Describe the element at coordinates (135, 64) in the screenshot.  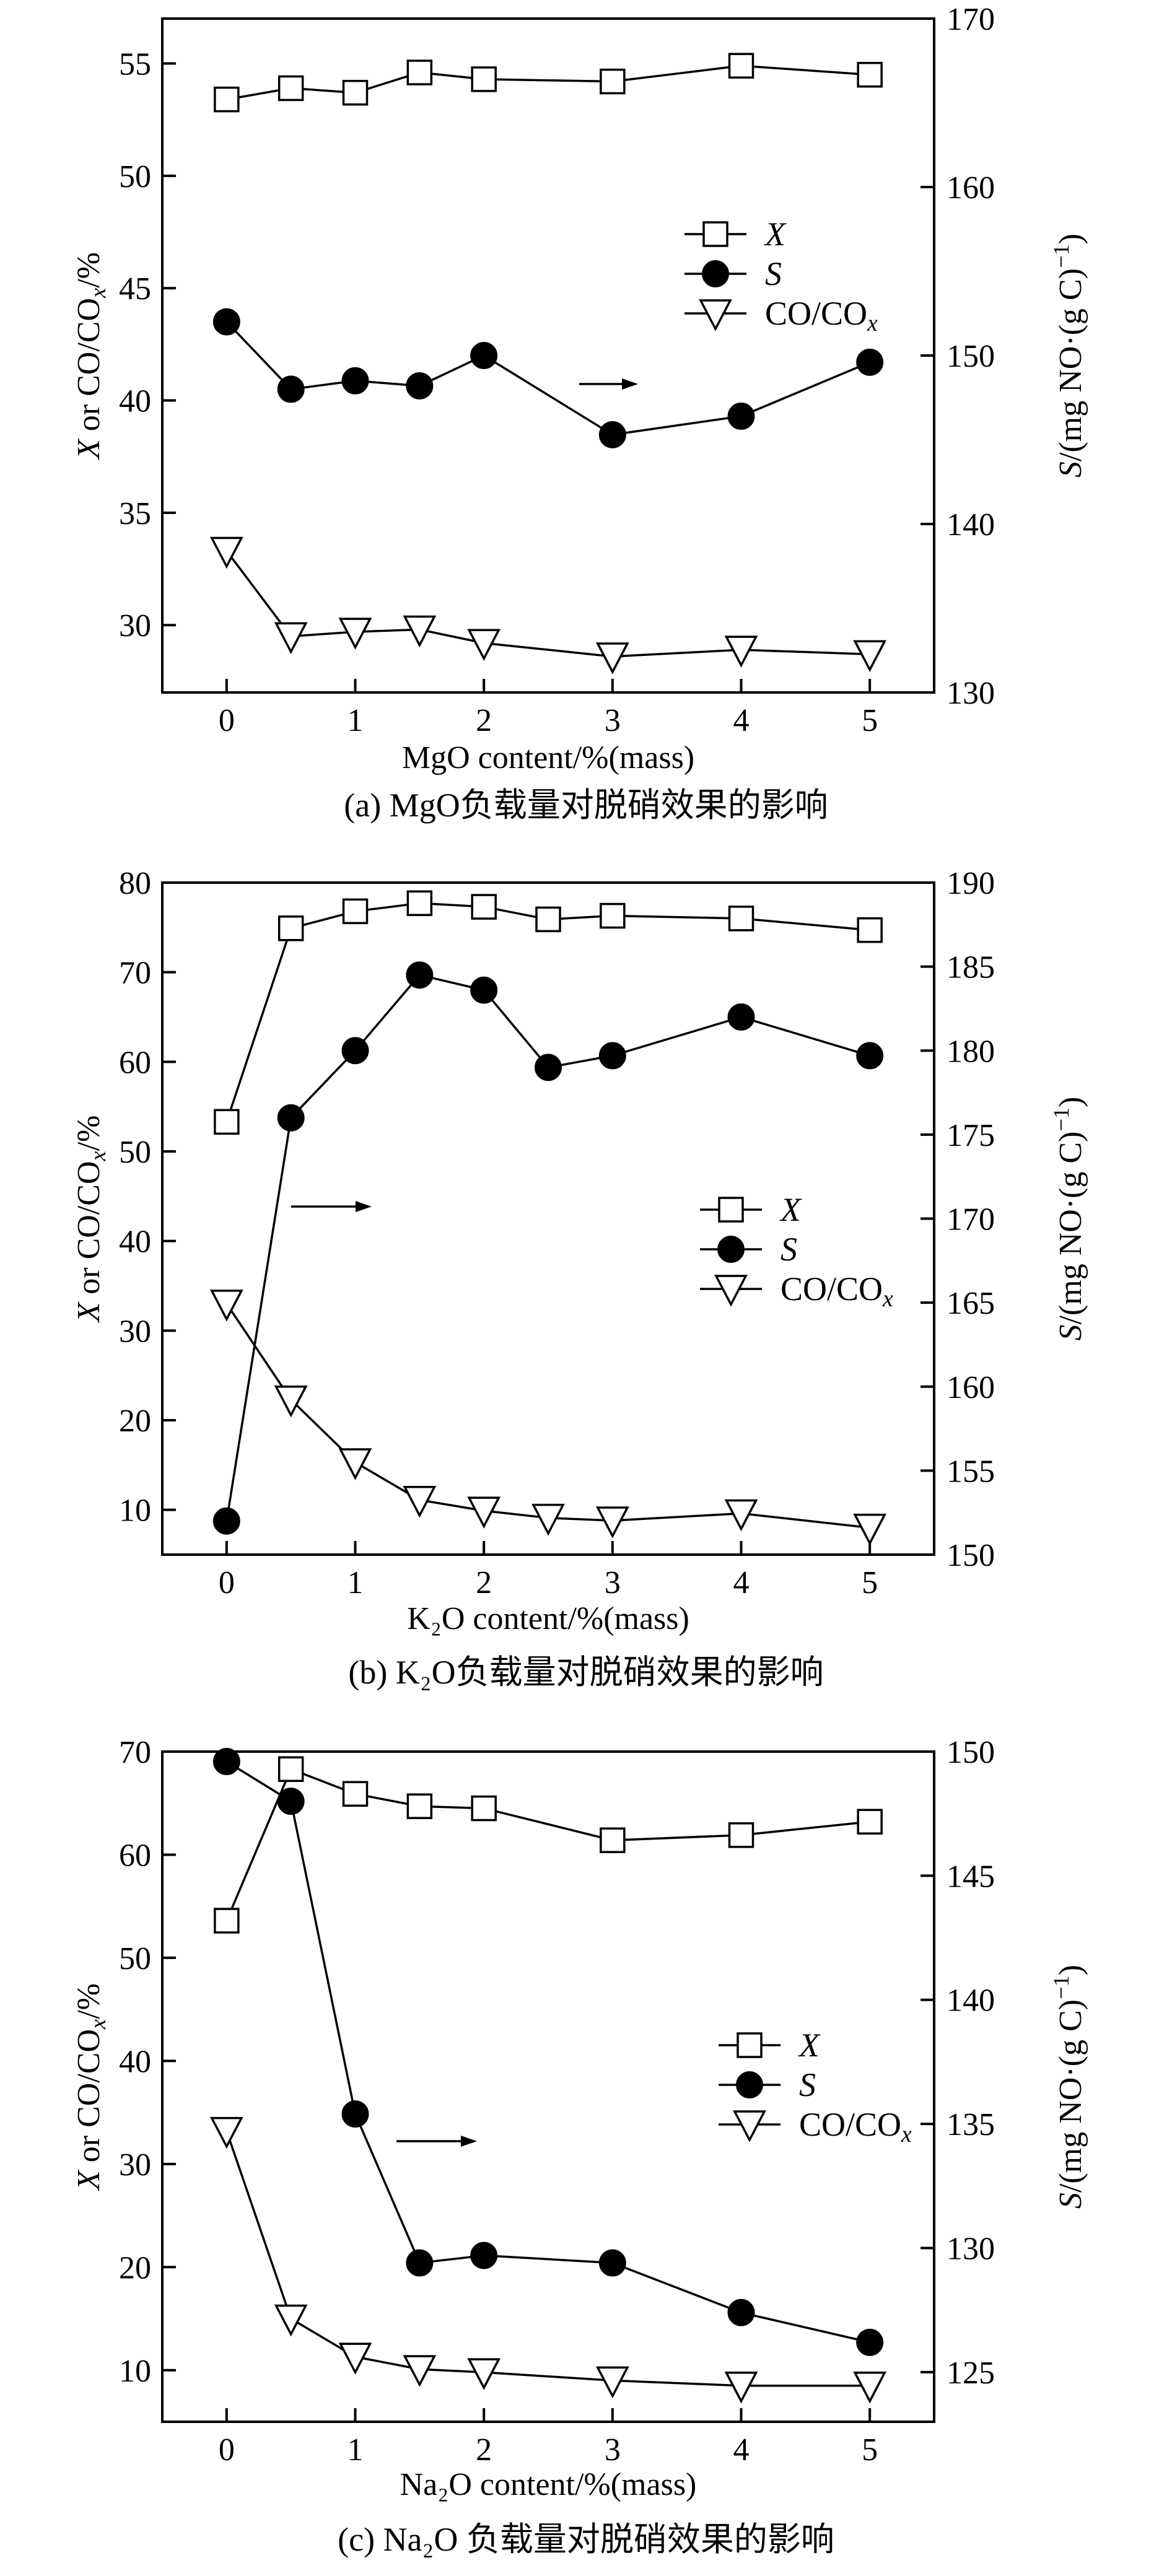
I see `y-tick-label: 55` at that location.